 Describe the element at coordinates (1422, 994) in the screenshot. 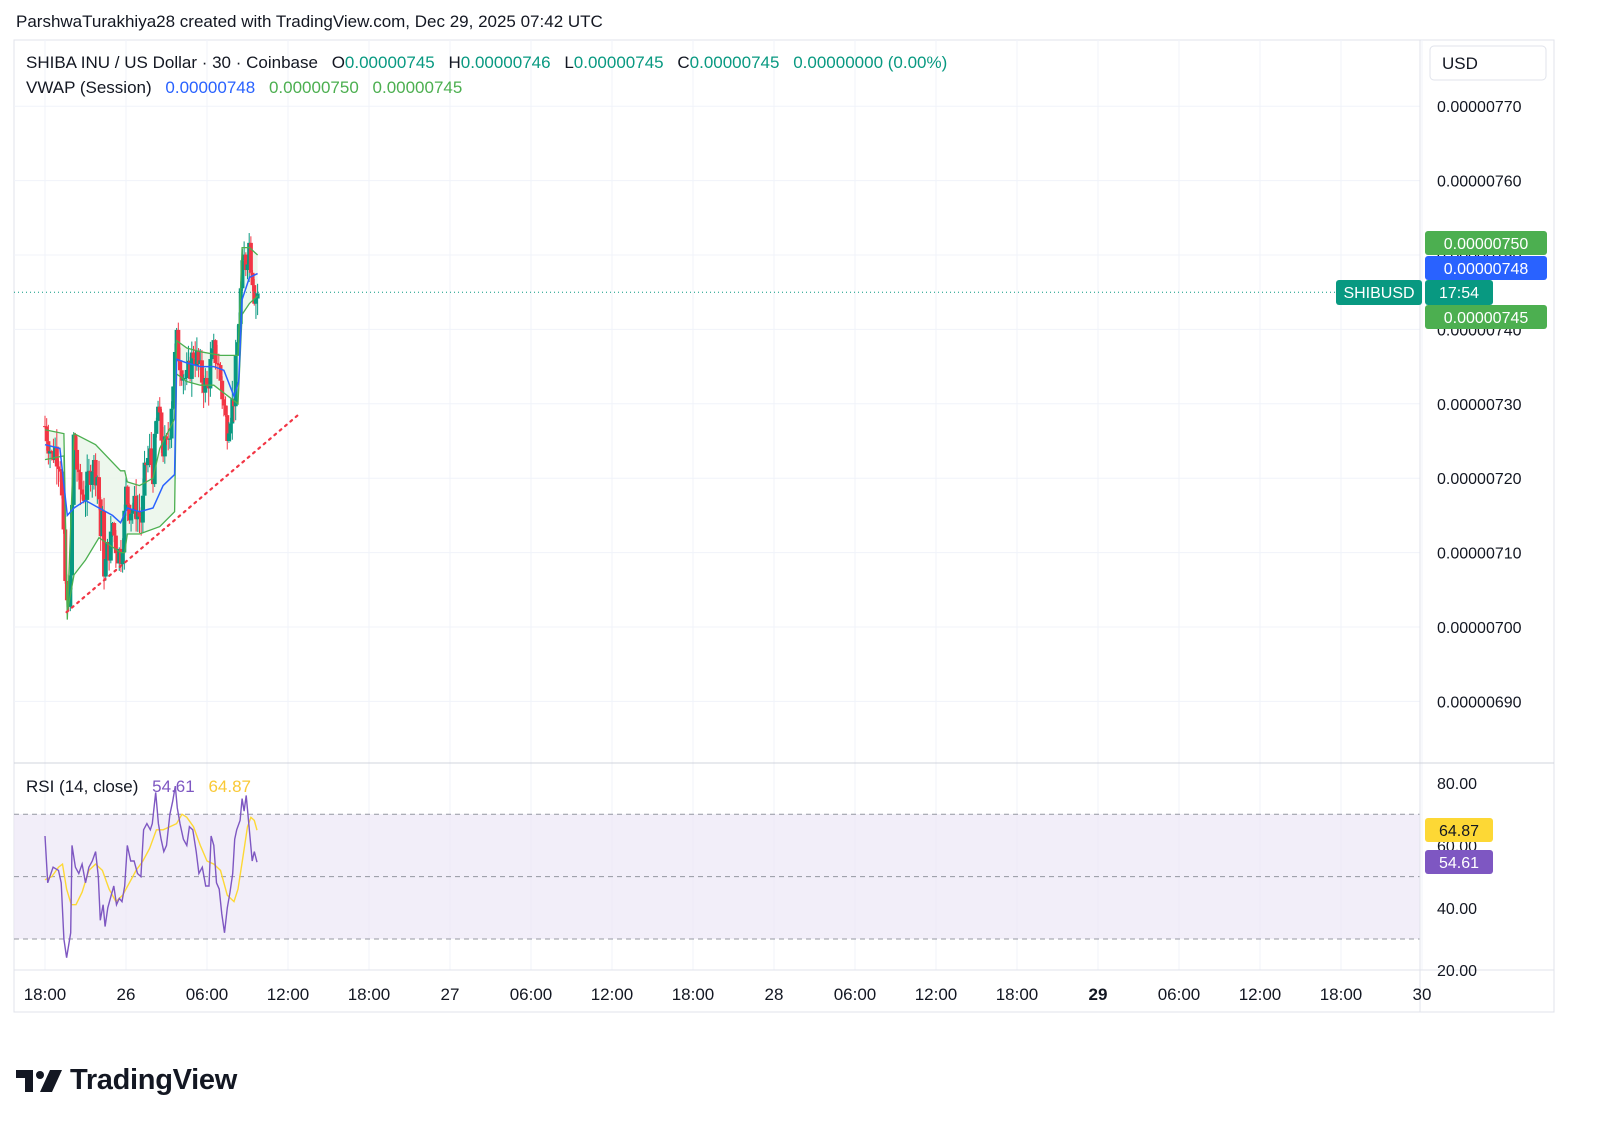

I see `time-tick: 30` at that location.